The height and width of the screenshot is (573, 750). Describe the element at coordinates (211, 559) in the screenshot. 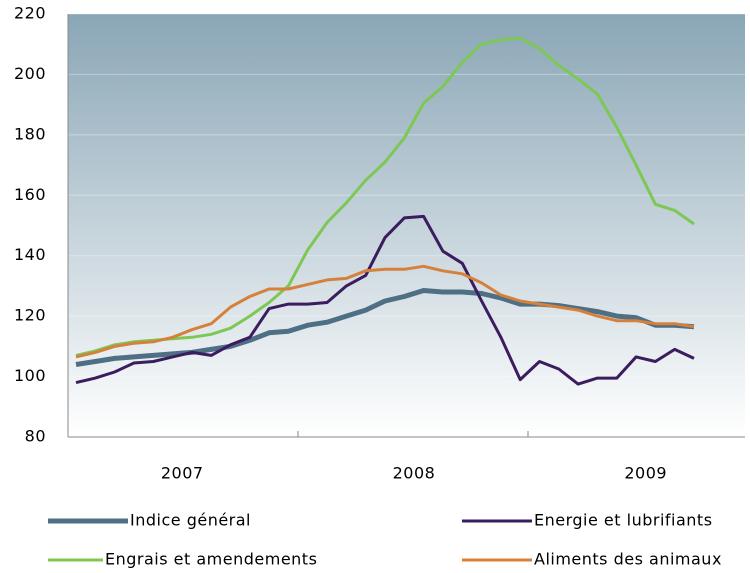

I see `legend-label: Engrais et amendements` at that location.